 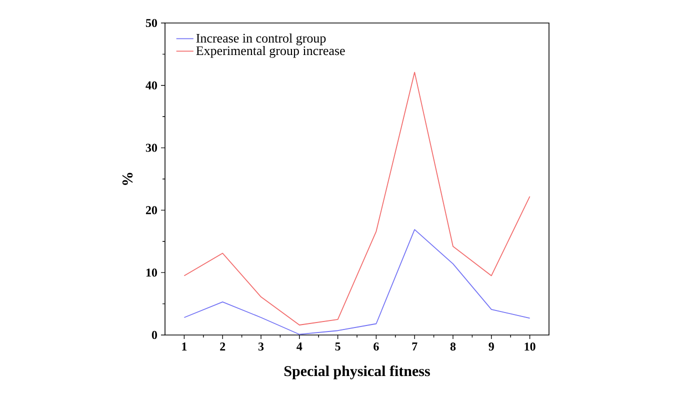 I want to click on line-series, so click(x=357, y=282).